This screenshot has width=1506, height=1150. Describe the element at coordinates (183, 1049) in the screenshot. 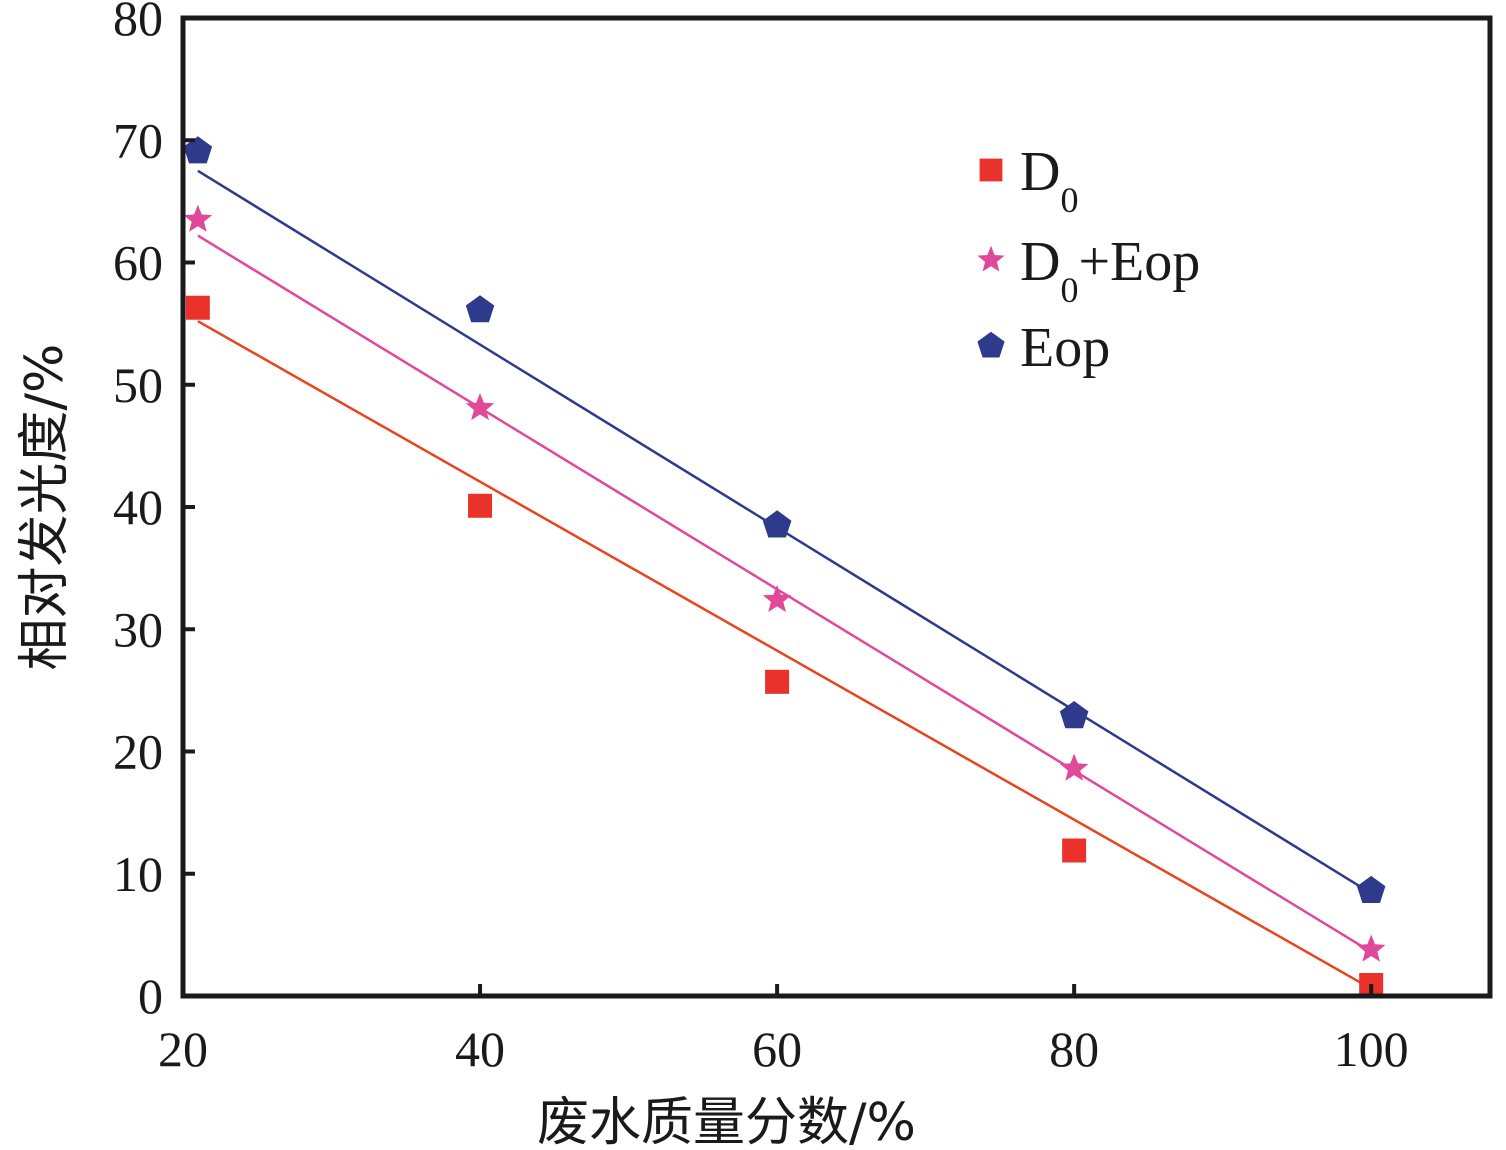

I see `x-tick-label: 20` at that location.